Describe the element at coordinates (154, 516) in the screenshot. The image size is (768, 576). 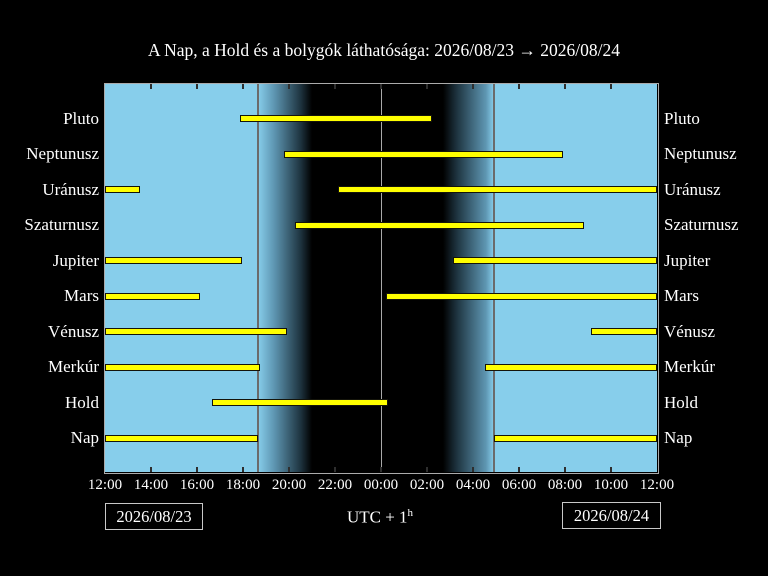
I see `date-box-left: 2026/08/23` at that location.